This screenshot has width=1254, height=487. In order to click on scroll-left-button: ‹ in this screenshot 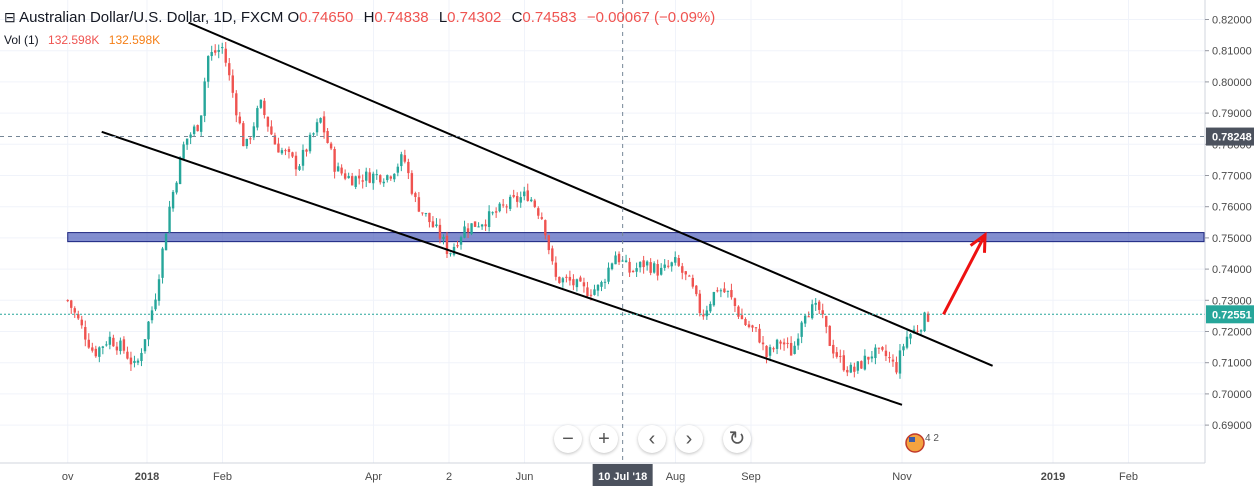, I will do `click(652, 439)`.